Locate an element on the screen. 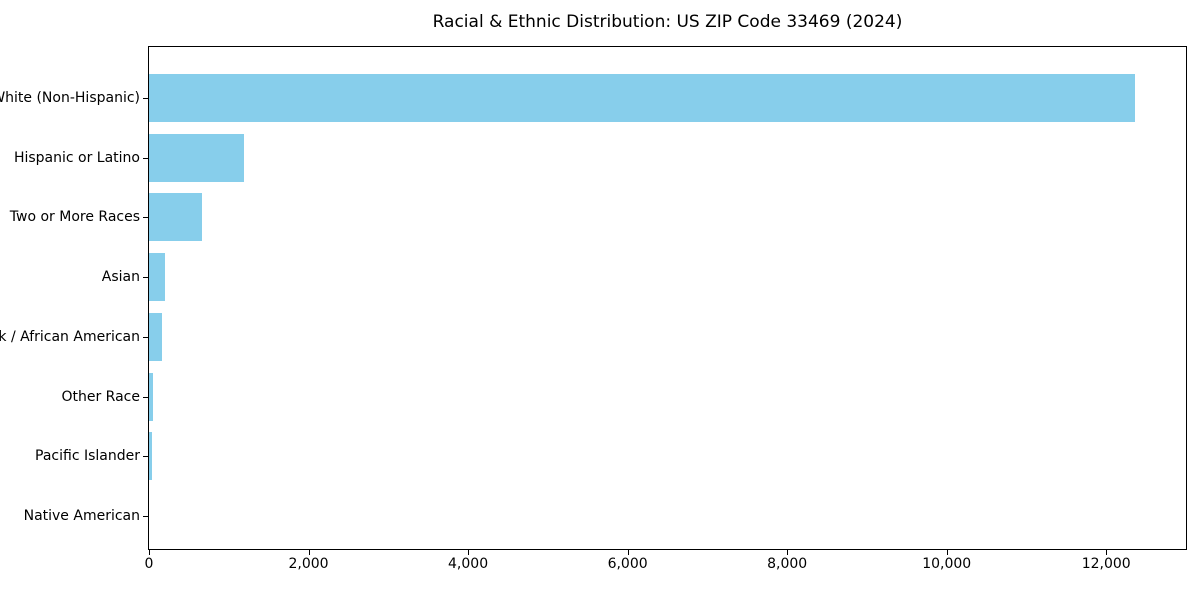  y-tick-label: Pacific Islander is located at coordinates (87, 456).